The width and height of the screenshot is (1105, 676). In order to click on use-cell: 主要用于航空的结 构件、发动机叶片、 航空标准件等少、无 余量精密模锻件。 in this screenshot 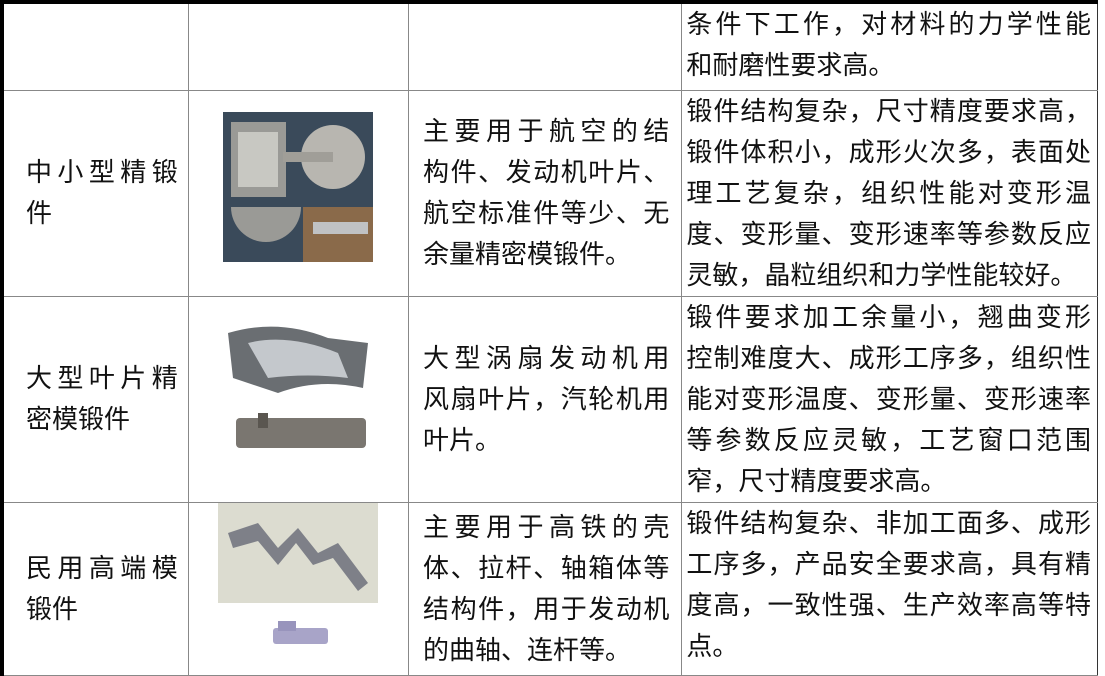, I will do `click(545, 193)`.